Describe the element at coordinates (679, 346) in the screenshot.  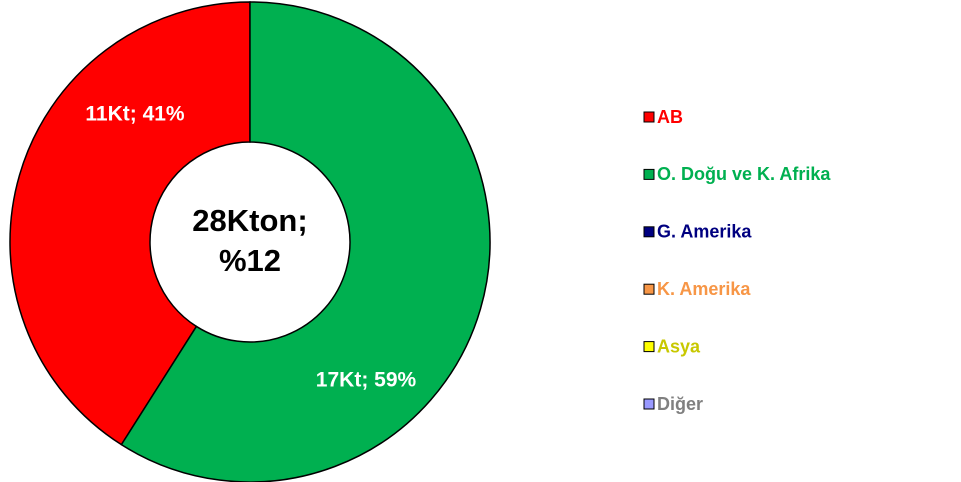
I see `legend-label: Asya` at that location.